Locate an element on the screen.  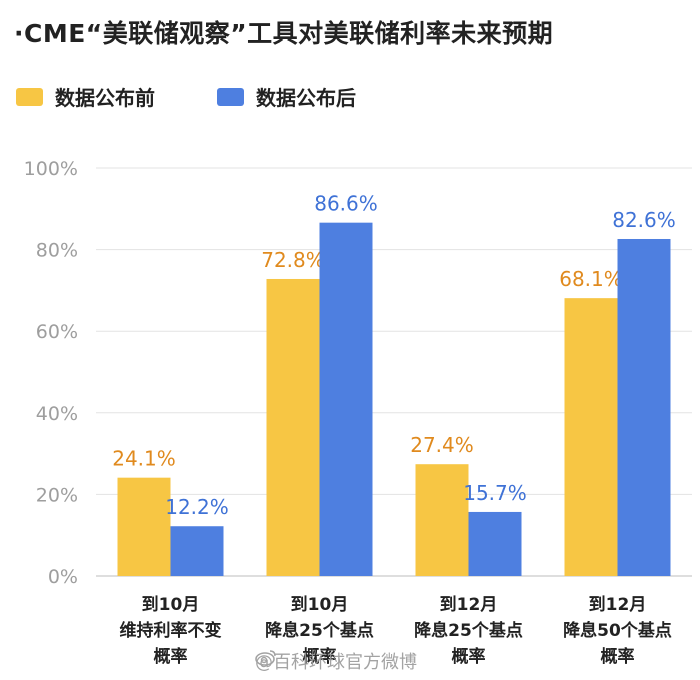
y-tick-label: 80% is located at coordinates (57, 251).